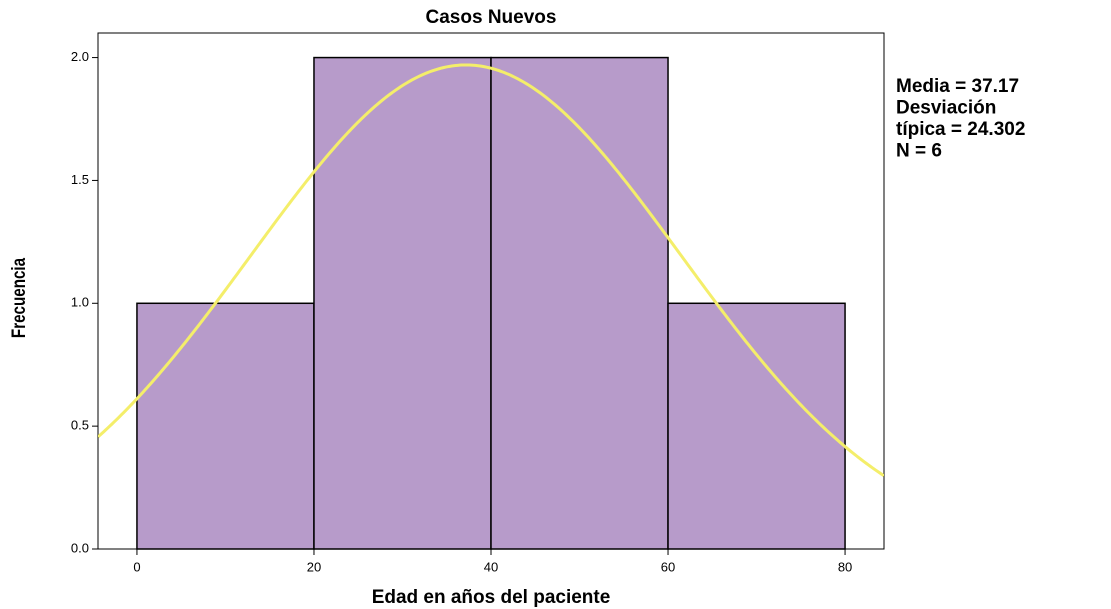  Describe the element at coordinates (314, 566) in the screenshot. I see `x-tick-label: 20` at that location.